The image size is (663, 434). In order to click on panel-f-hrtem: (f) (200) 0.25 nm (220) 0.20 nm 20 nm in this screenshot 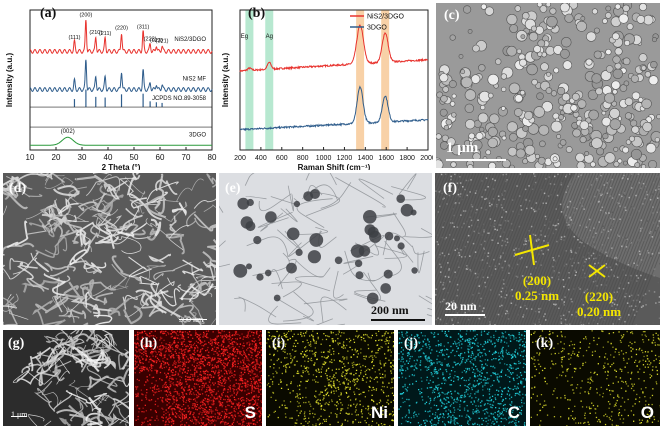, I will do `click(547, 249)`.